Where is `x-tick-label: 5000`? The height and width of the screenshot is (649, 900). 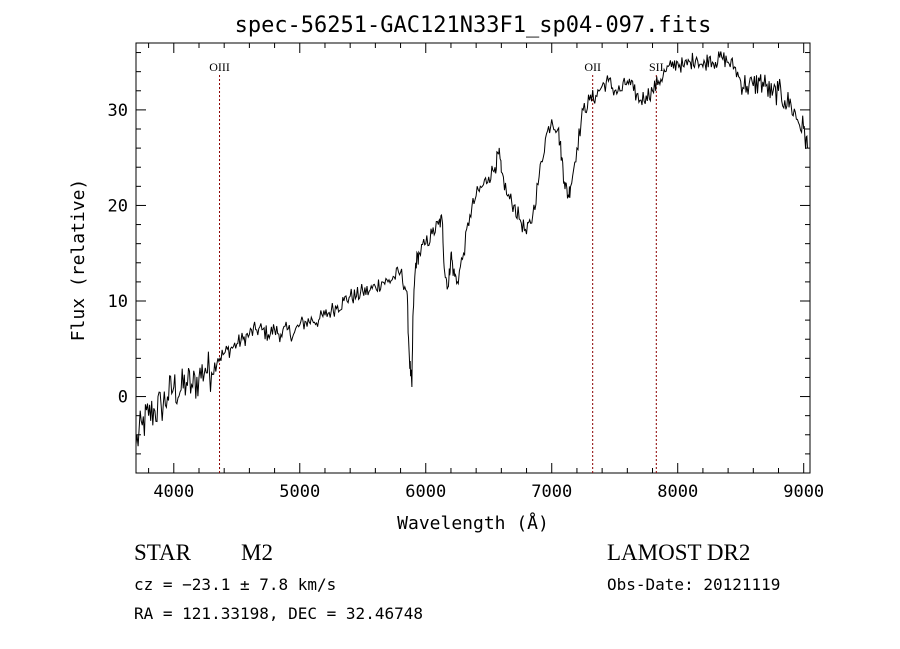 x-tick-label: 5000 is located at coordinates (299, 492).